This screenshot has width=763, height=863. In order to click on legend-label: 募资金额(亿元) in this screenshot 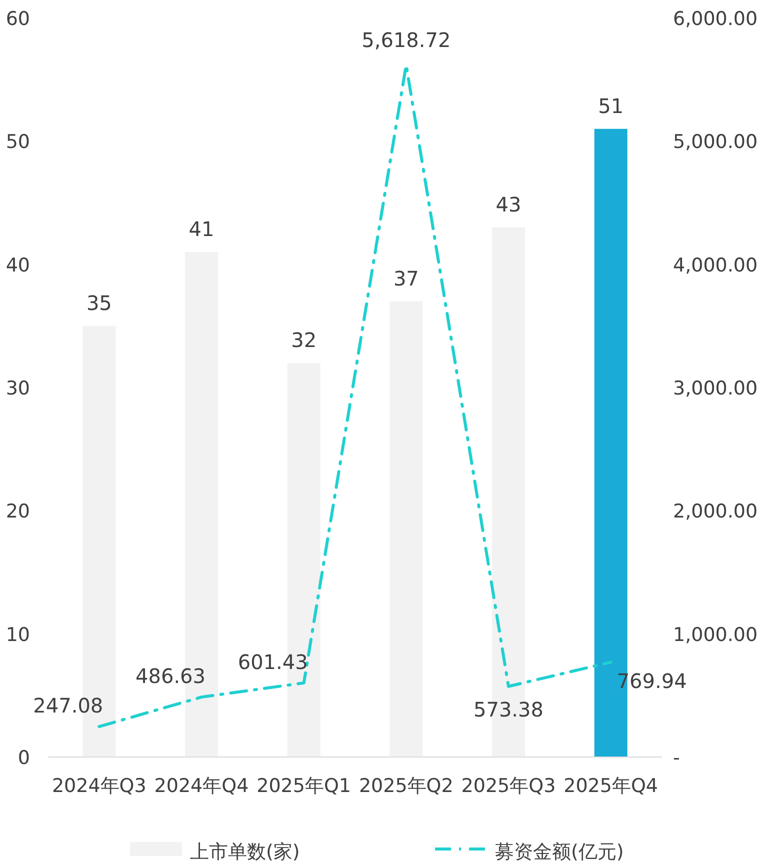, I will do `click(559, 852)`.